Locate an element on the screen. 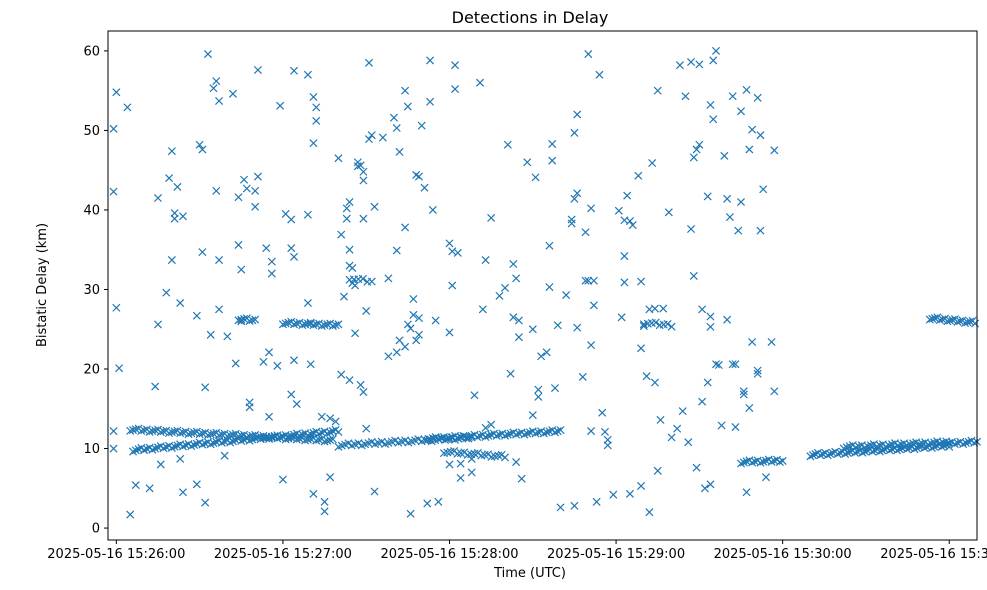 The image size is (987, 590). x-tick-label: 2025-05-16 15:29:00 is located at coordinates (616, 554).